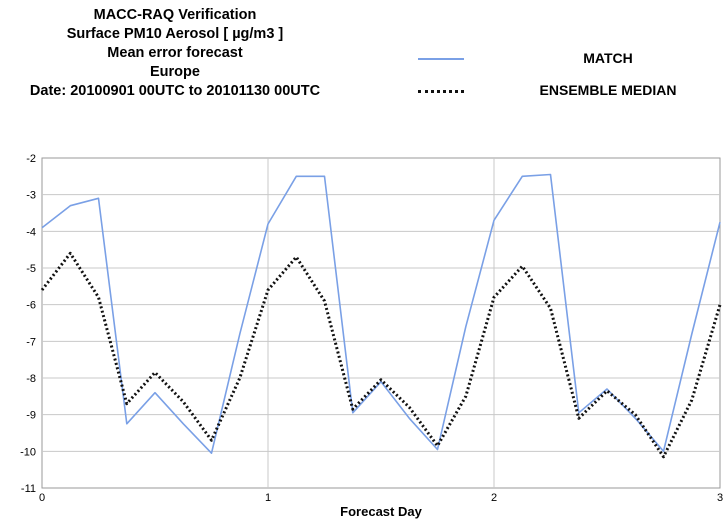  What do you see at coordinates (31, 379) in the screenshot?
I see `y-tick-label: -8` at bounding box center [31, 379].